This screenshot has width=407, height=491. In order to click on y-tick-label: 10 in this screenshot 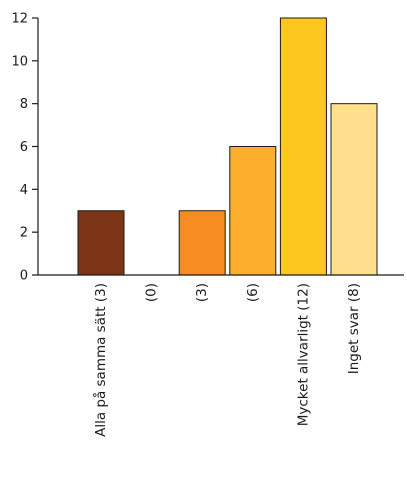, I will do `click(19, 61)`.